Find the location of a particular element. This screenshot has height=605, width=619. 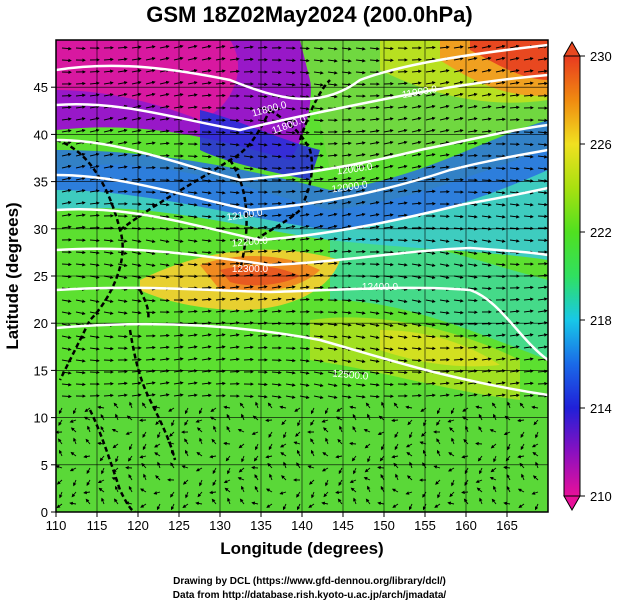

colorbar-label: 218 is located at coordinates (601, 320).